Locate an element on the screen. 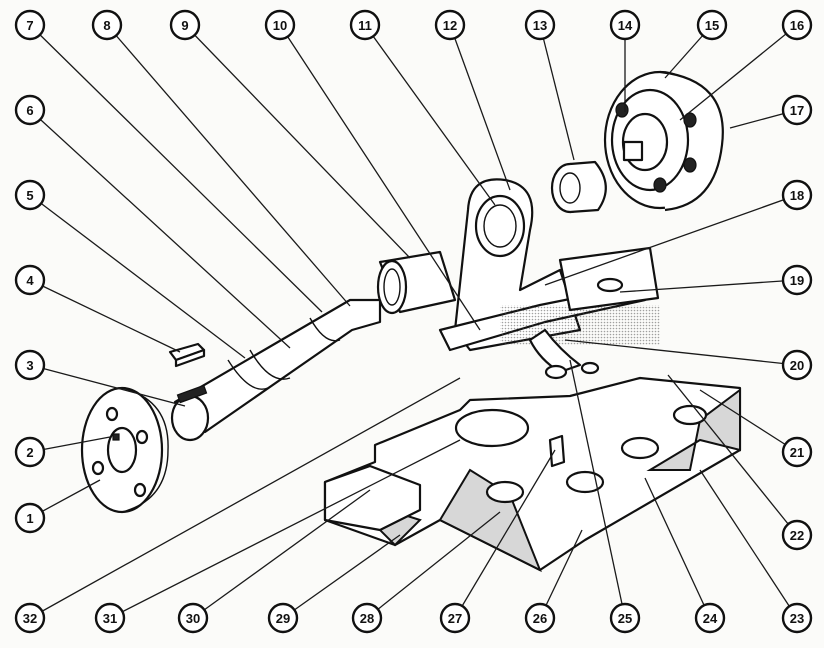  callout-number: 27 is located at coordinates (455, 618).